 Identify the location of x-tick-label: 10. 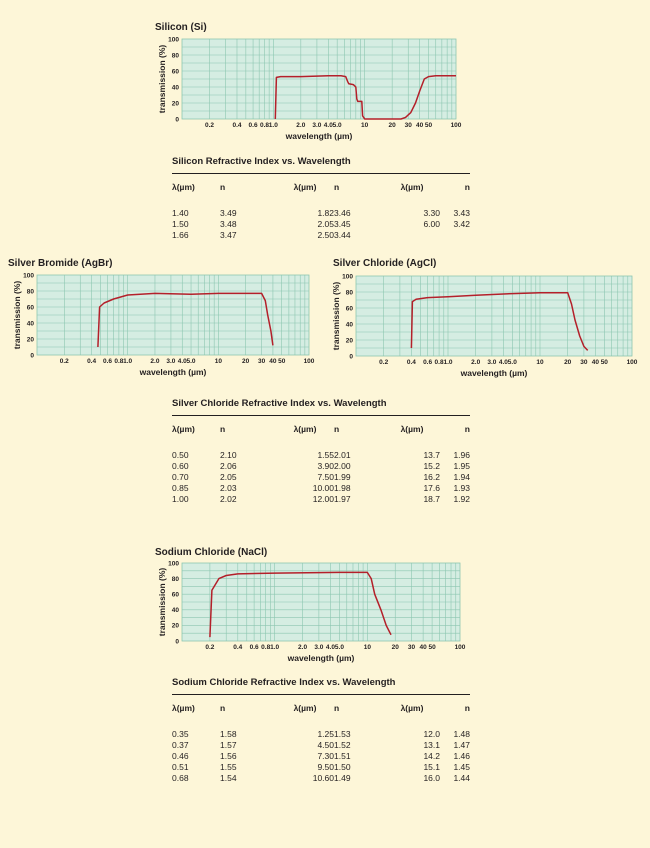
(540, 362).